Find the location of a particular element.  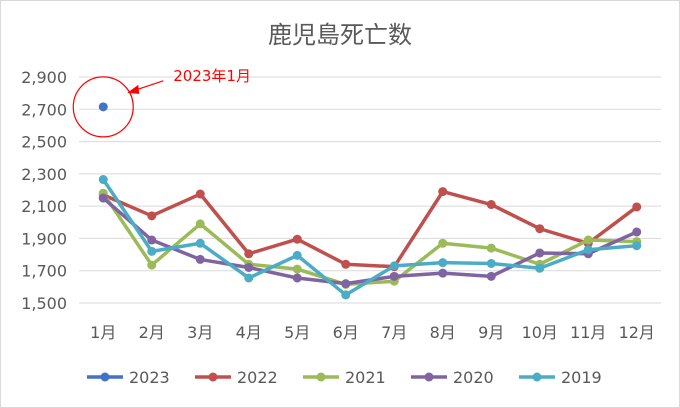

y-axis-ticks: 1,500 1,700 1,900 2,100 2,300 2,500 2,700 2,900 is located at coordinates (44, 190).